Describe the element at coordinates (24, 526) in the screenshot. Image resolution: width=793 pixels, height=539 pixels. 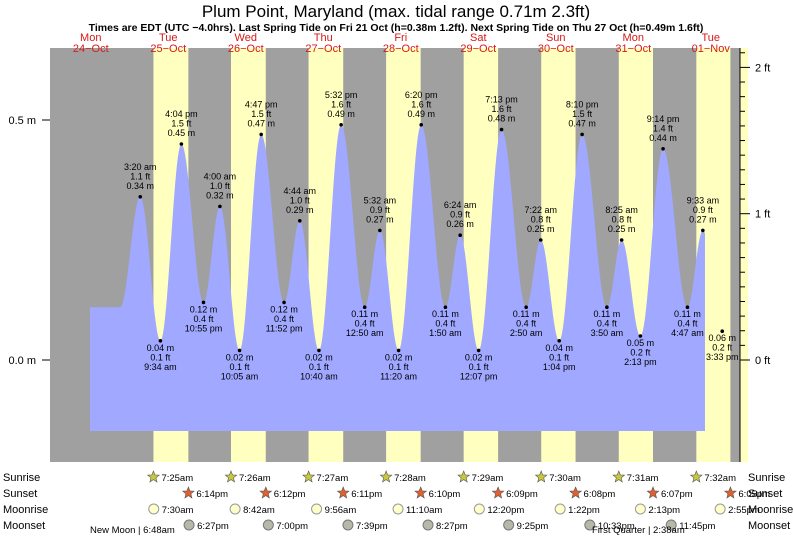
I see `row-label-left: Moonset` at that location.